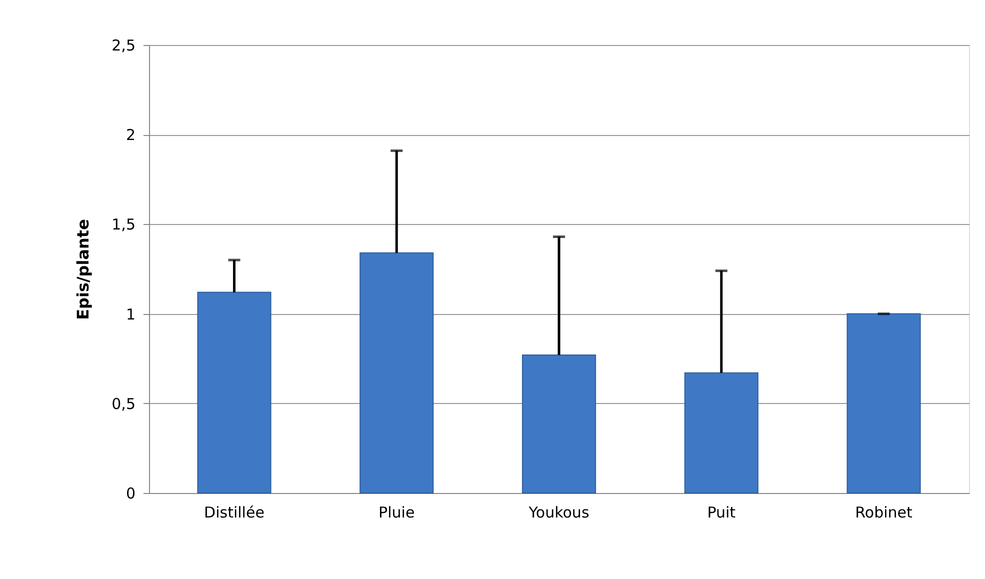 This screenshot has width=985, height=579. Describe the element at coordinates (131, 493) in the screenshot. I see `y-tick-label: 0` at that location.